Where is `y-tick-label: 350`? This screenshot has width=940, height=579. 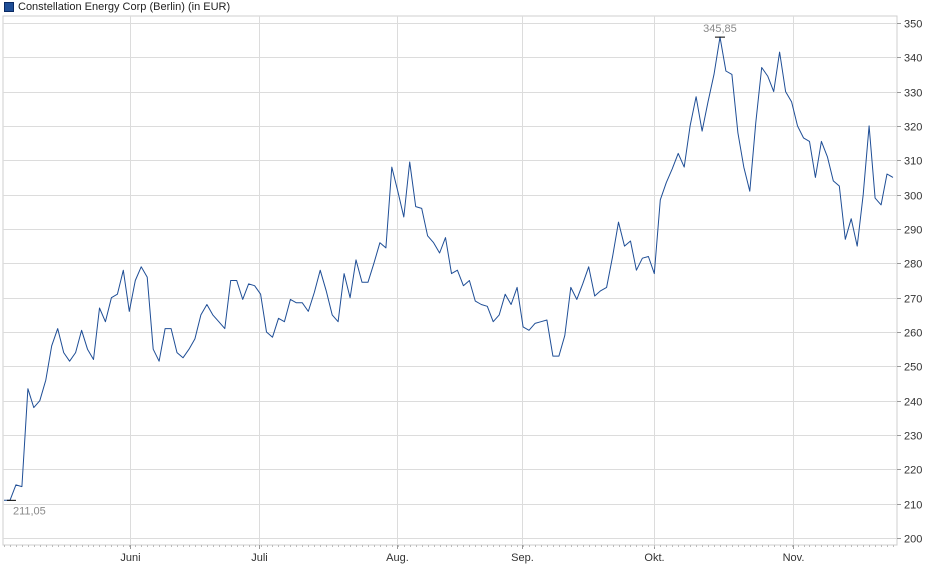 y-tick-label: 350 is located at coordinates (913, 25).